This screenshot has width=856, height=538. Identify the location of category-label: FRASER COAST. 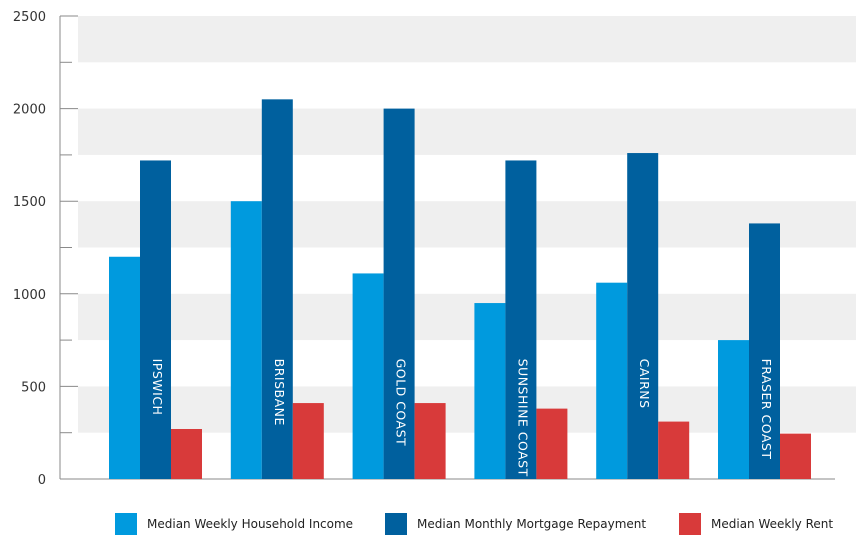
(766, 409).